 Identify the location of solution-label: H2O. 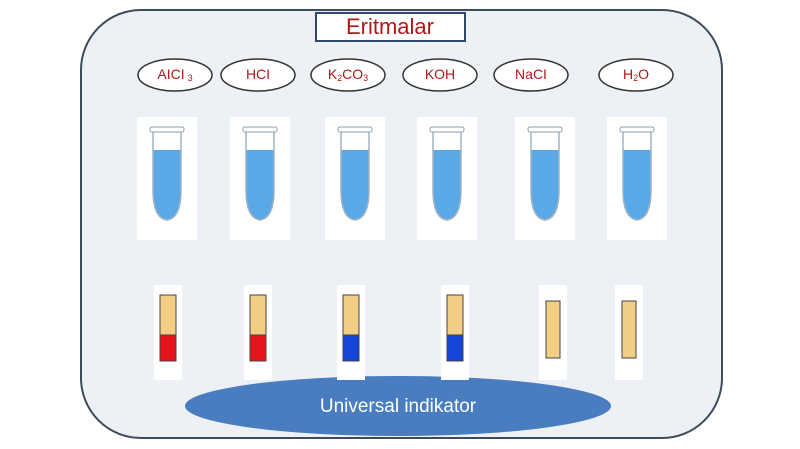
(636, 75).